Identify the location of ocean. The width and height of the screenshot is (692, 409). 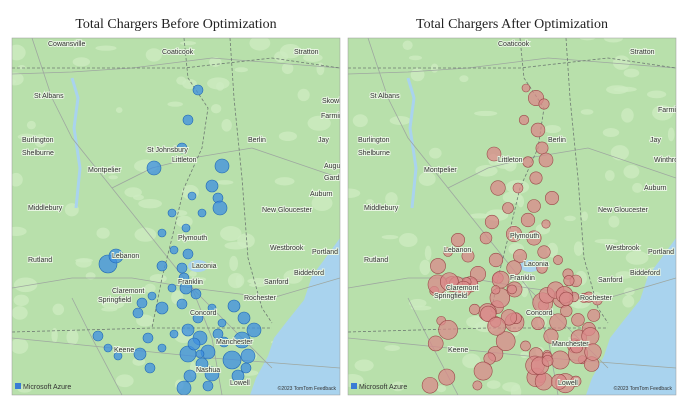
(295, 316).